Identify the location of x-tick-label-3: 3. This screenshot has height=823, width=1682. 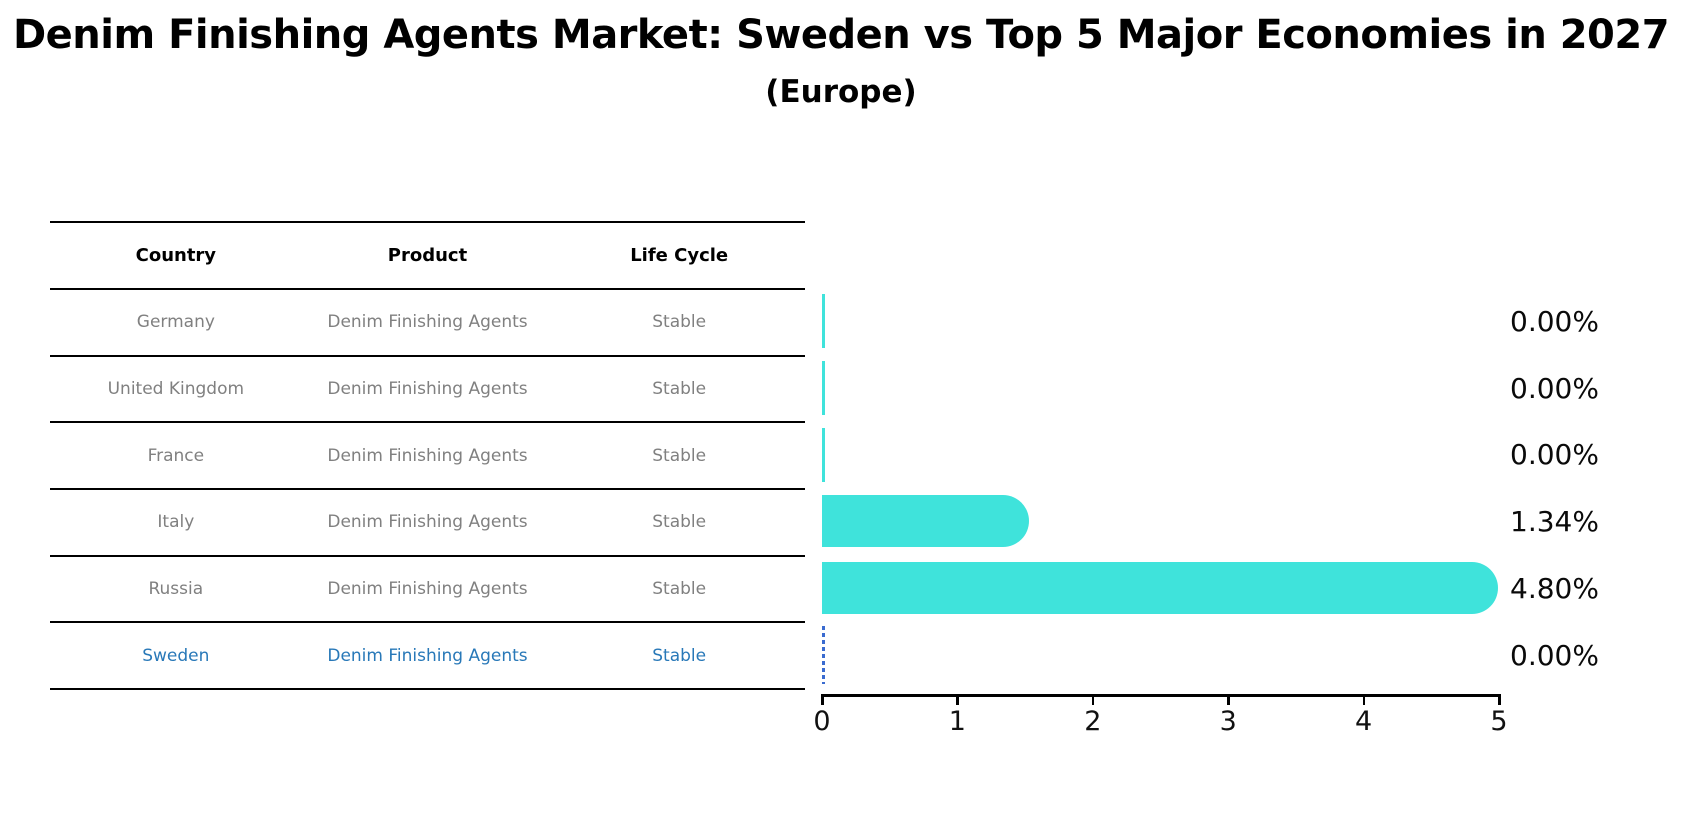
(1228, 721).